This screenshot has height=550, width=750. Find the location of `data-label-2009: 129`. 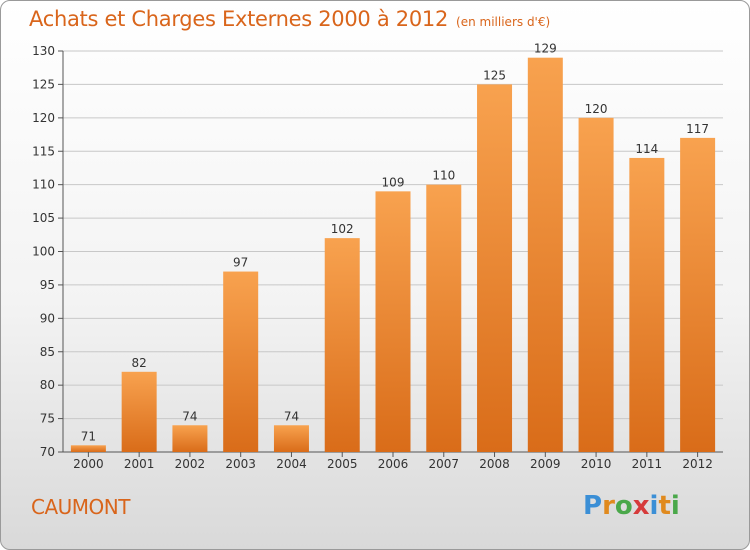

data-label-2009: 129 is located at coordinates (545, 49).